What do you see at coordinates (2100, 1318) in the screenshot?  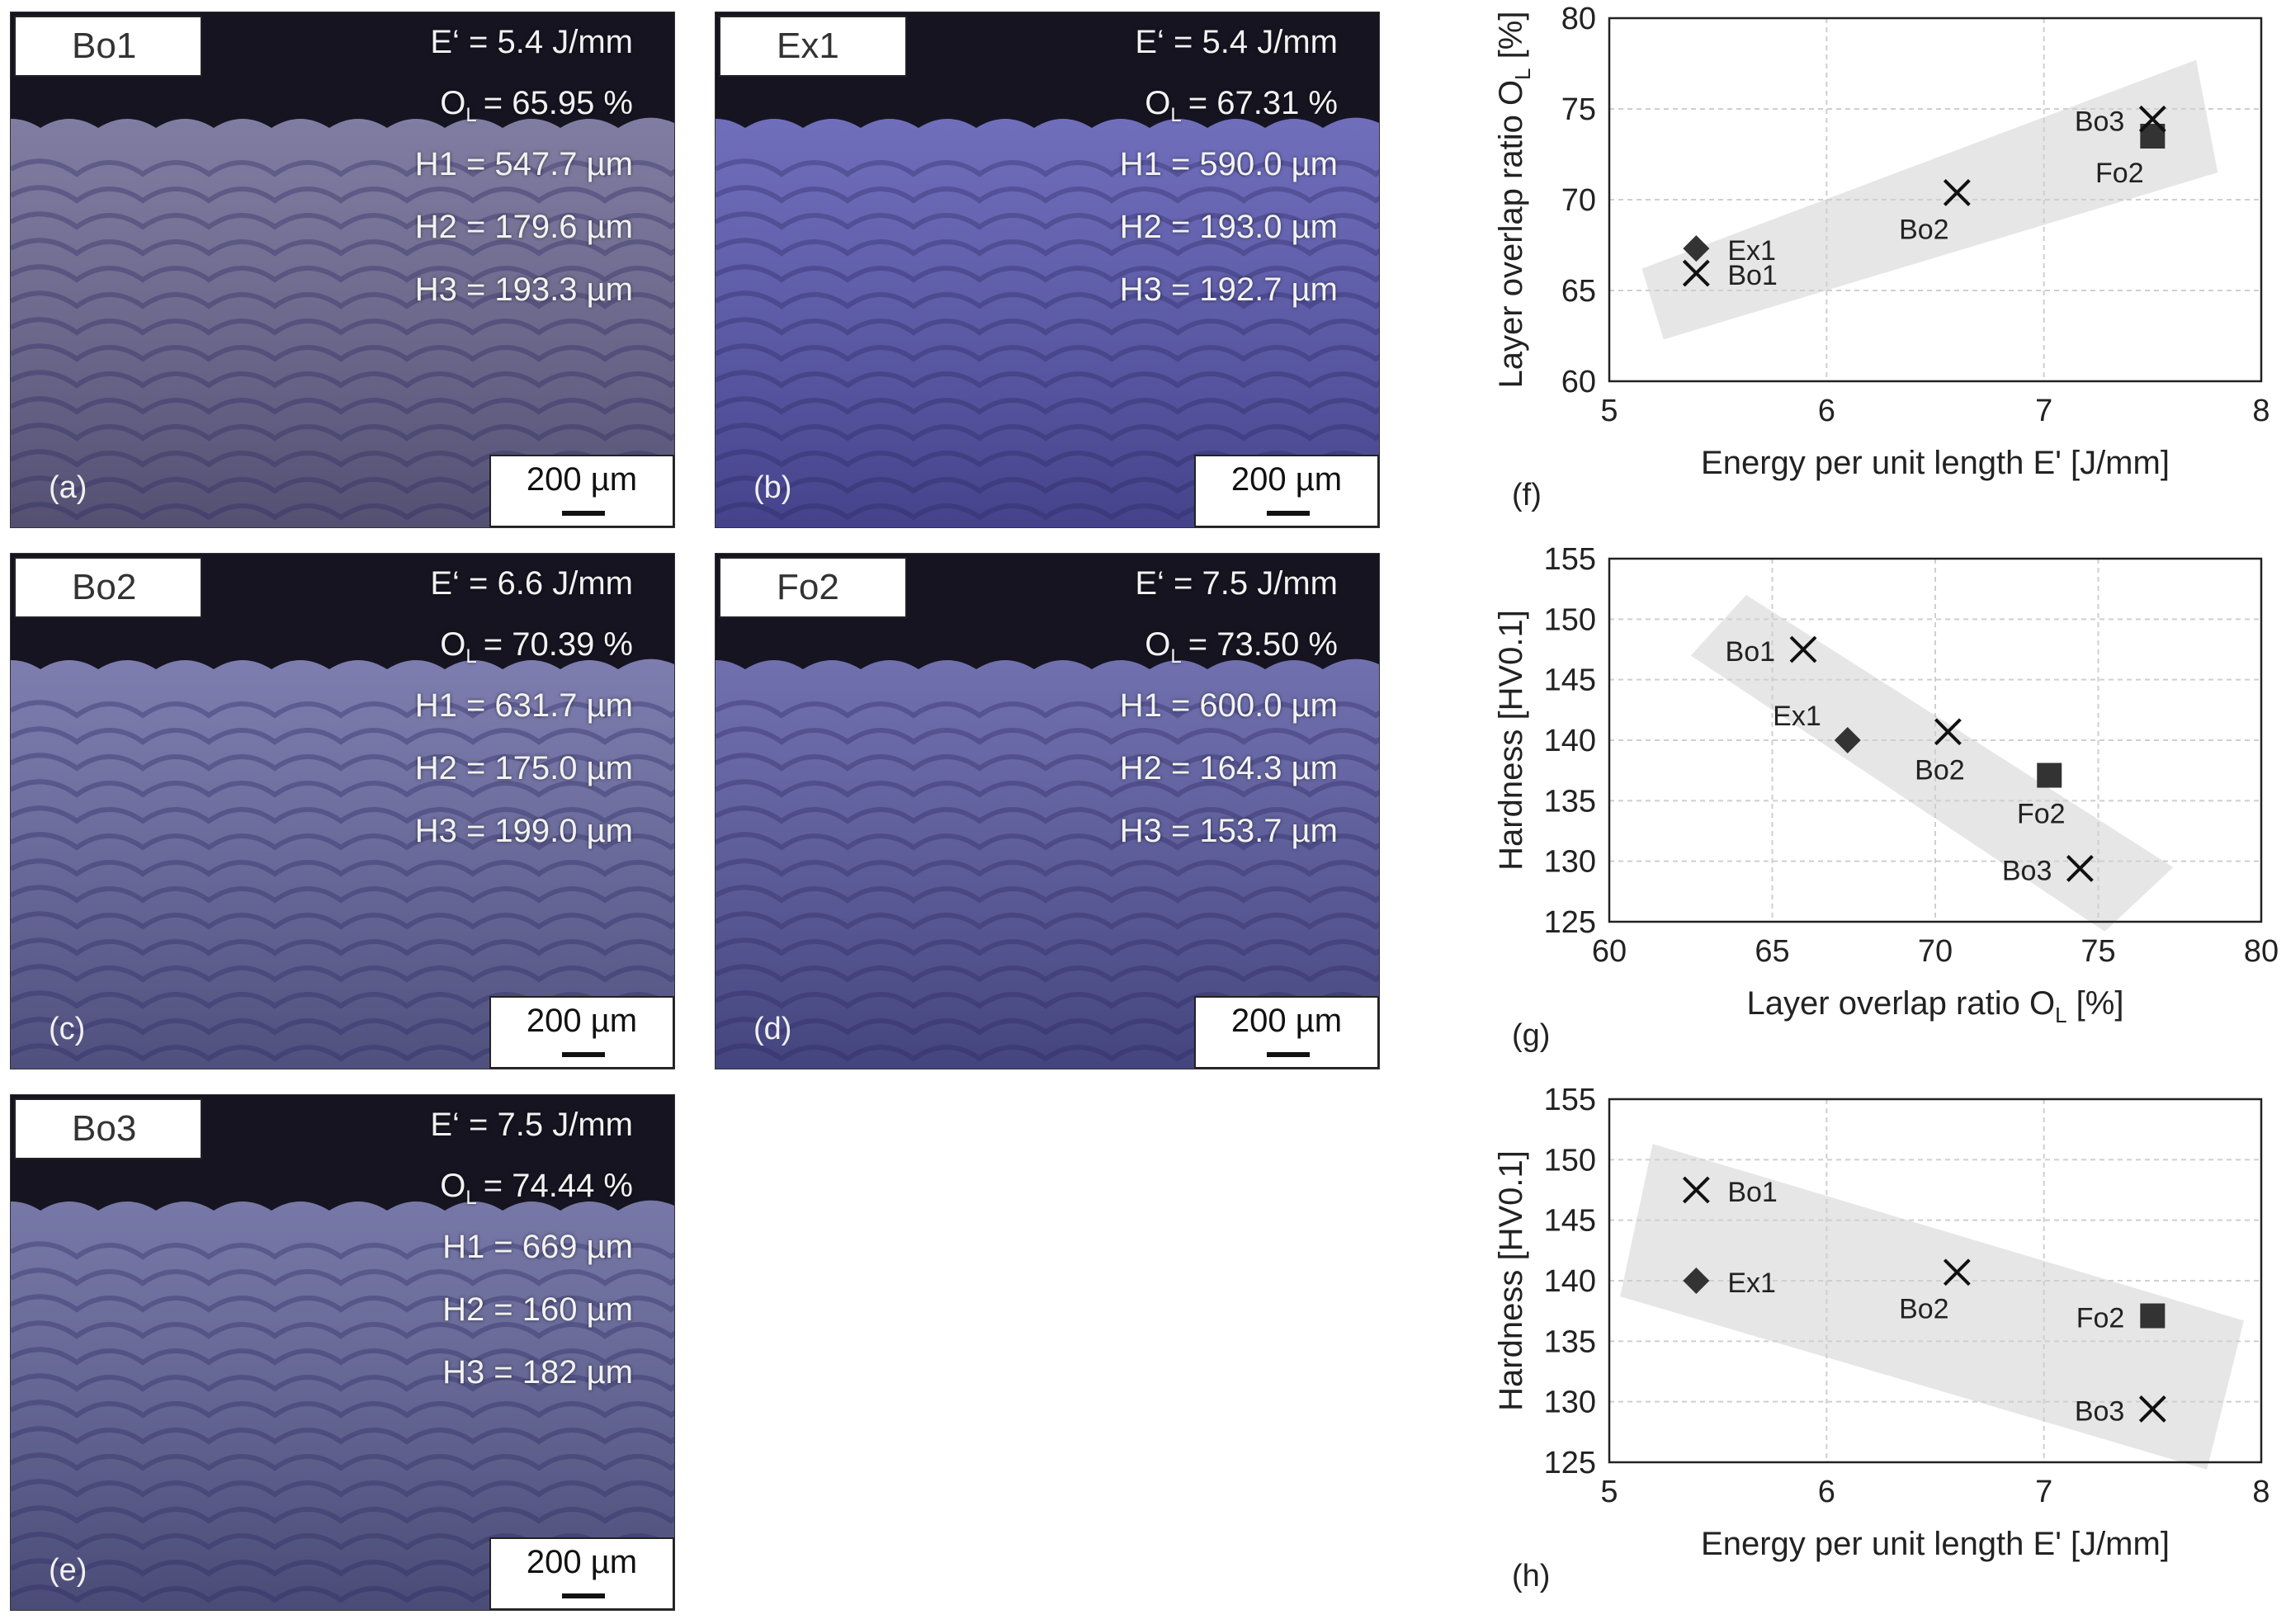 I see `point-label: Fo2` at bounding box center [2100, 1318].